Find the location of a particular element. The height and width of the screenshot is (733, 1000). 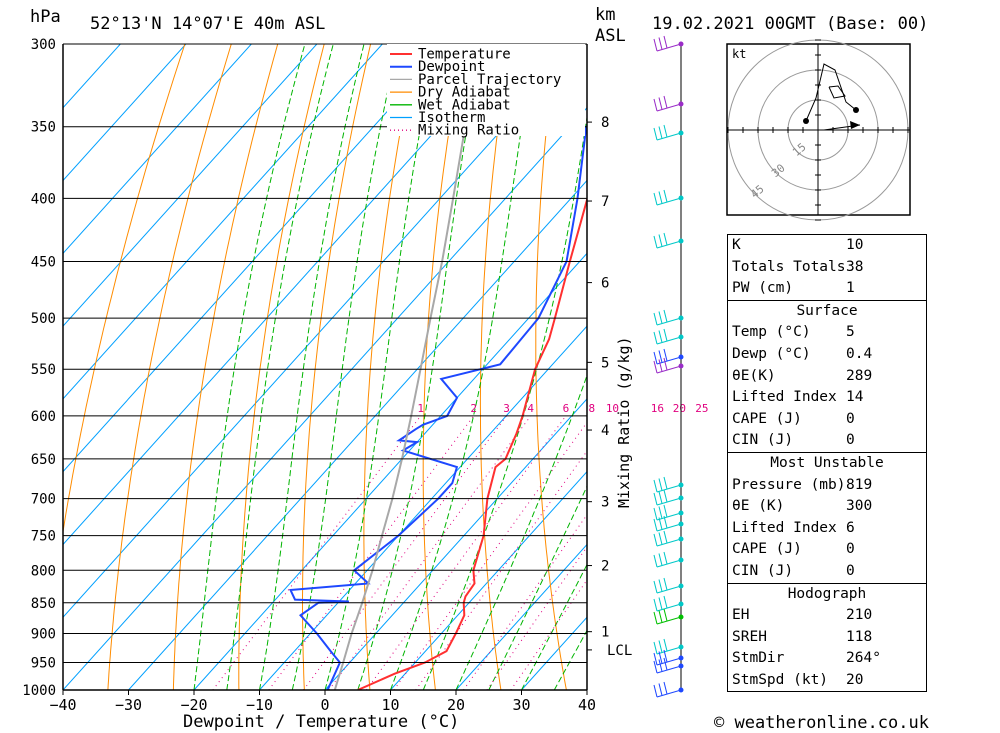

index-value: 6 is located at coordinates (850, 527).